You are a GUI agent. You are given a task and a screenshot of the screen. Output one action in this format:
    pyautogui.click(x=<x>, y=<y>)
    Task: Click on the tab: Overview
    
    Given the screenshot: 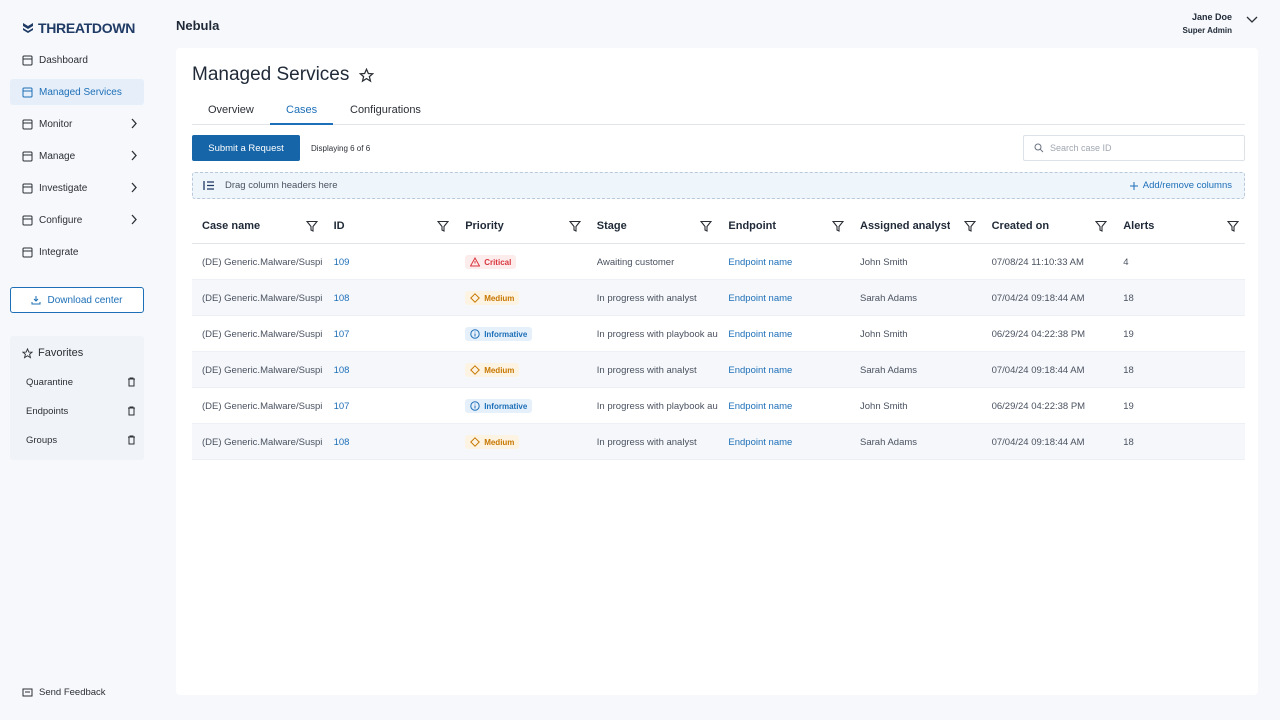 What is the action you would take?
    pyautogui.click(x=231, y=110)
    